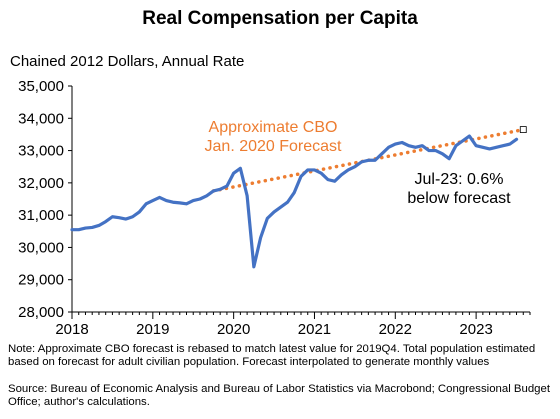 The image size is (560, 419). Describe the element at coordinates (459, 179) in the screenshot. I see `gap-annotation-label: Jul-23: 0.6%` at that location.